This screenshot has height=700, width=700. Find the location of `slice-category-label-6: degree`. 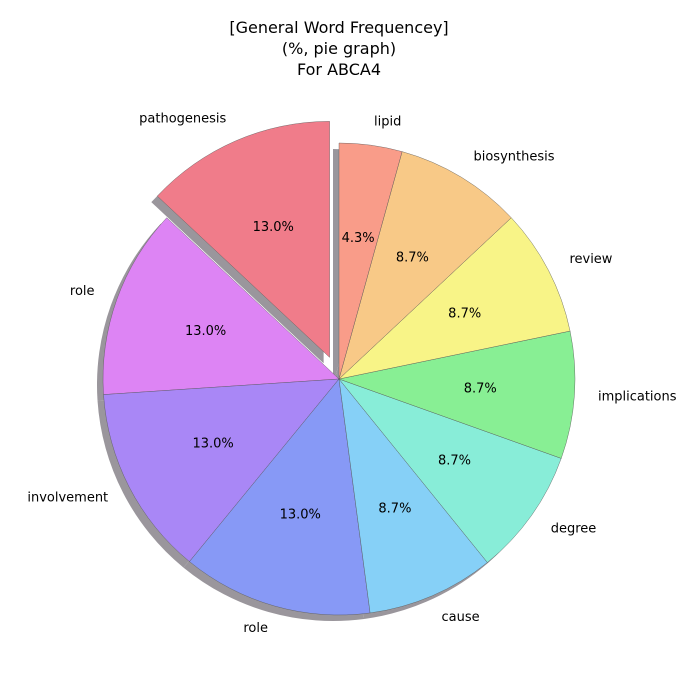

slice-category-label-6: degree is located at coordinates (574, 529).